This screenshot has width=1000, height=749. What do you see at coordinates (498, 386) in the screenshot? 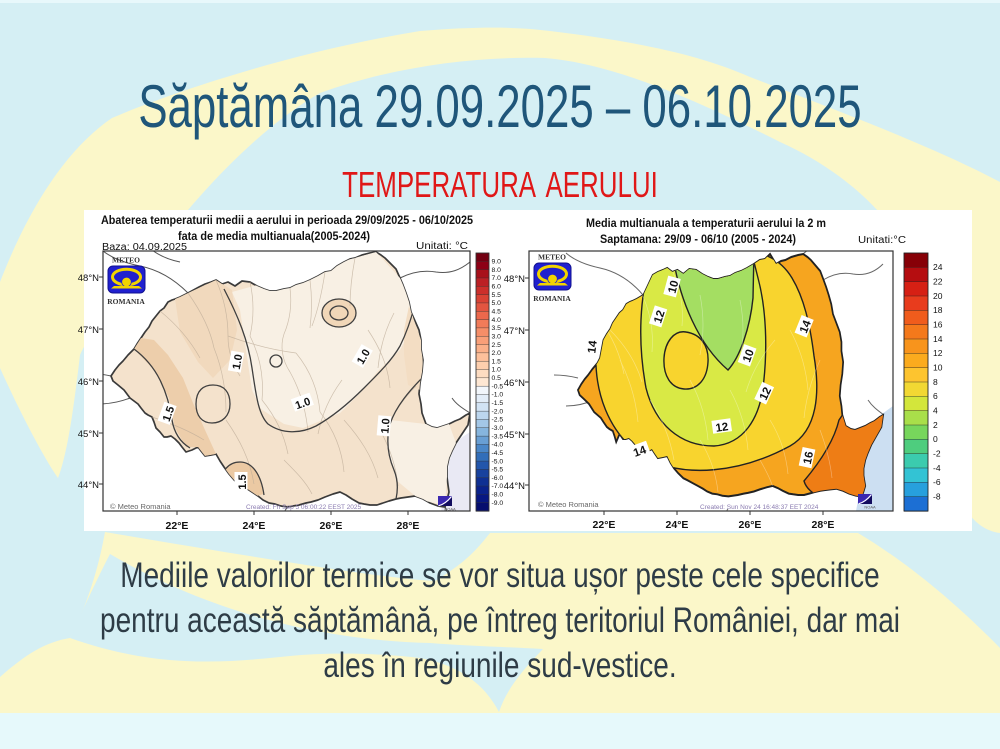
I see `svg-text: -0.5` at bounding box center [498, 386].